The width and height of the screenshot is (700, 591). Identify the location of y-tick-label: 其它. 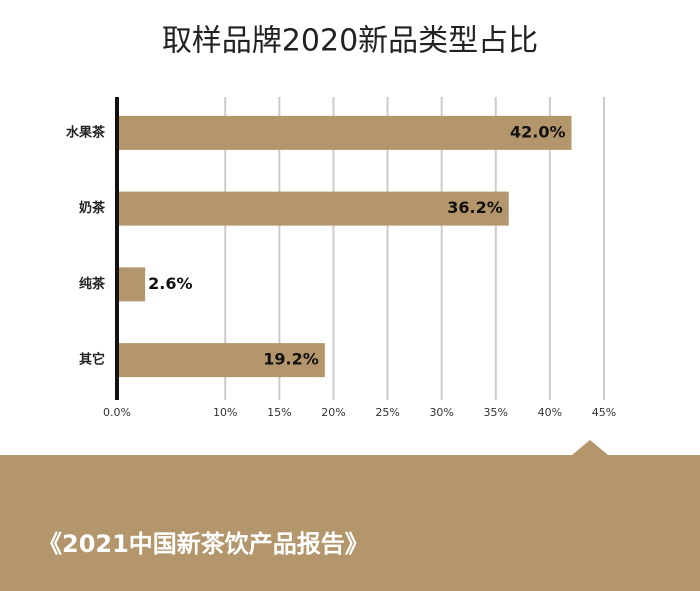
(92, 360).